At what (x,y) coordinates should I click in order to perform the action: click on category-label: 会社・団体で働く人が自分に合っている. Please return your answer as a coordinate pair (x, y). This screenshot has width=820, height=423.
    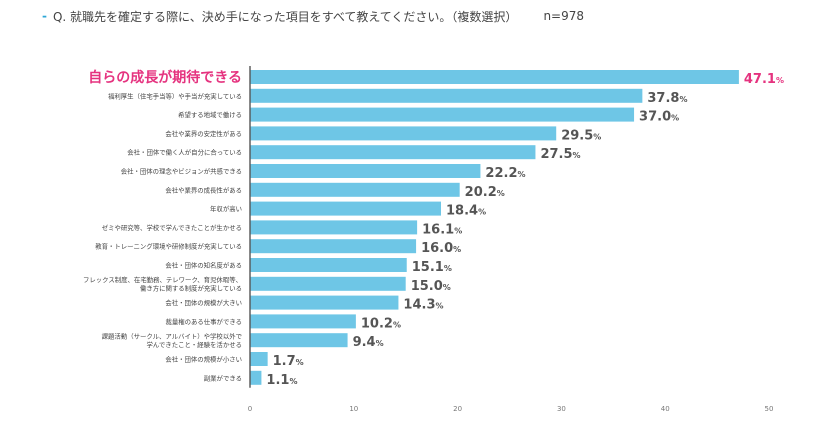
    Looking at the image, I should click on (184, 152).